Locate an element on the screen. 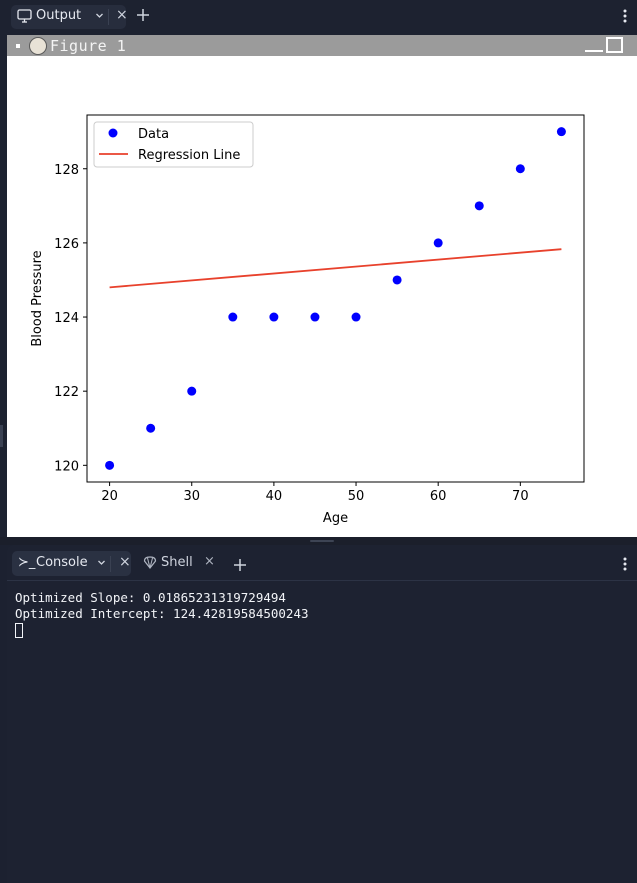 Image resolution: width=637 pixels, height=883 pixels. tab-output: Output × is located at coordinates (69, 17).